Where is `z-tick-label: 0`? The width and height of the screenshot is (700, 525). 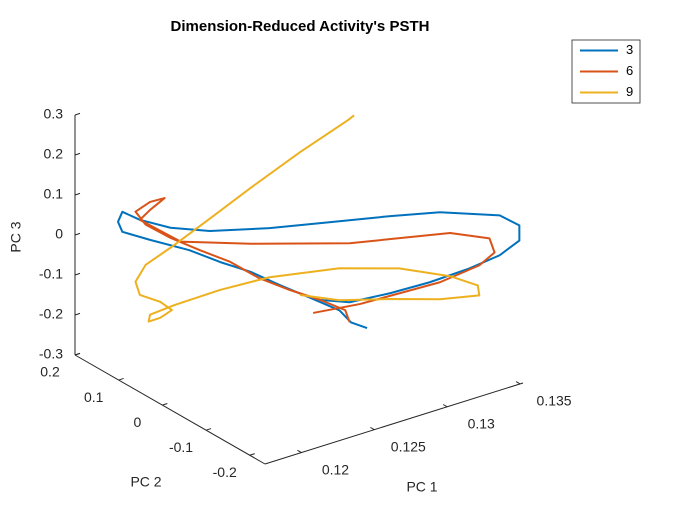 z-tick-label: 0 is located at coordinates (59, 234).